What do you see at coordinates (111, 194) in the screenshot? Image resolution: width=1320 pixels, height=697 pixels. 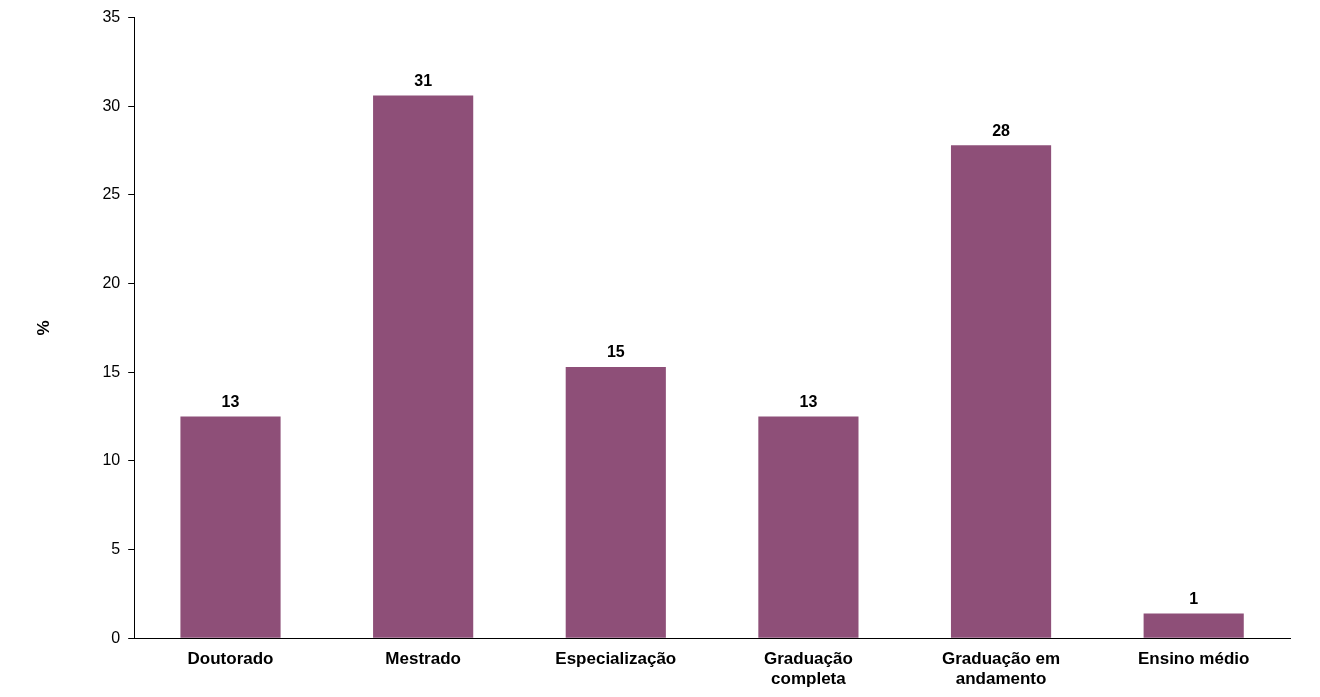 I see `y-tick-label: 25` at bounding box center [111, 194].